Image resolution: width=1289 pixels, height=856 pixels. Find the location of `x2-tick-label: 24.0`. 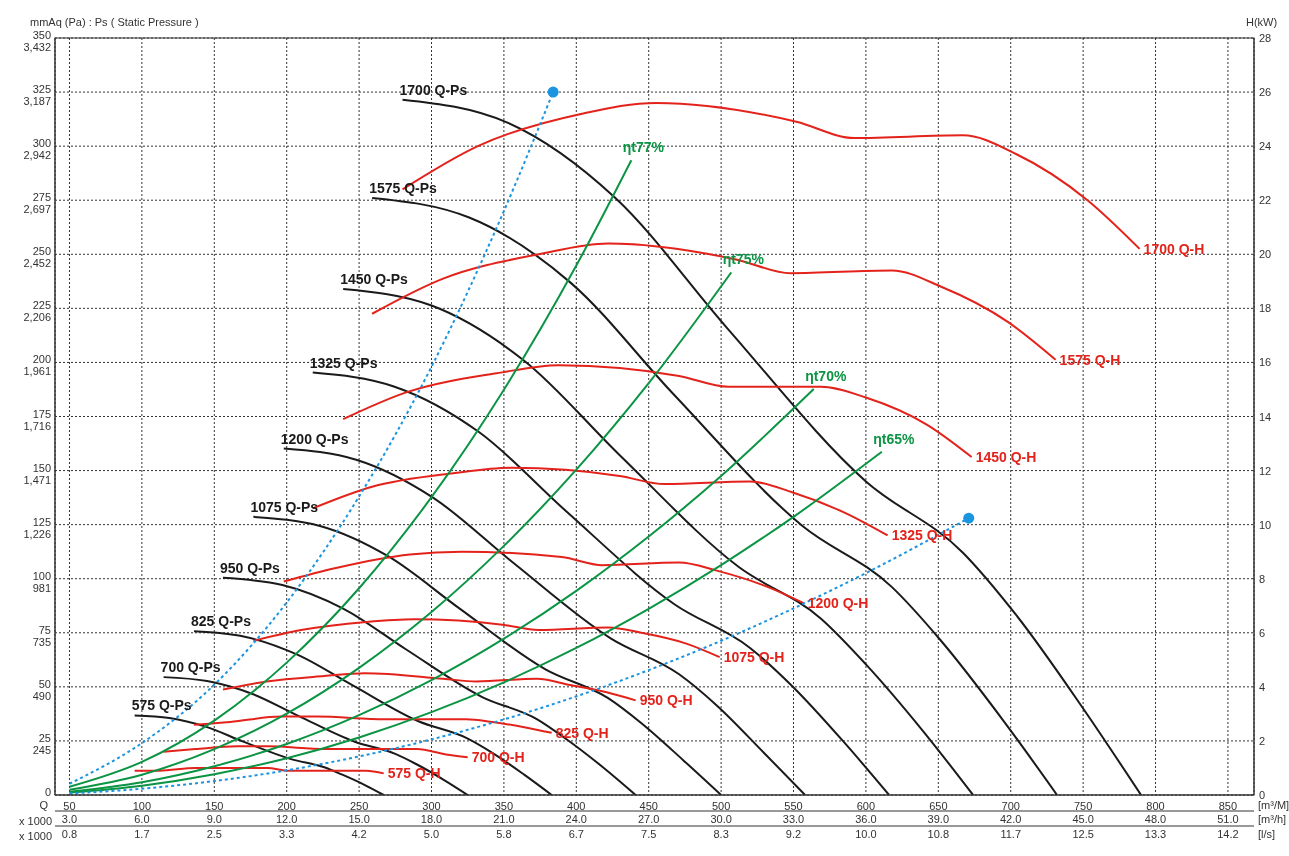

x2-tick-label: 24.0 is located at coordinates (576, 819).